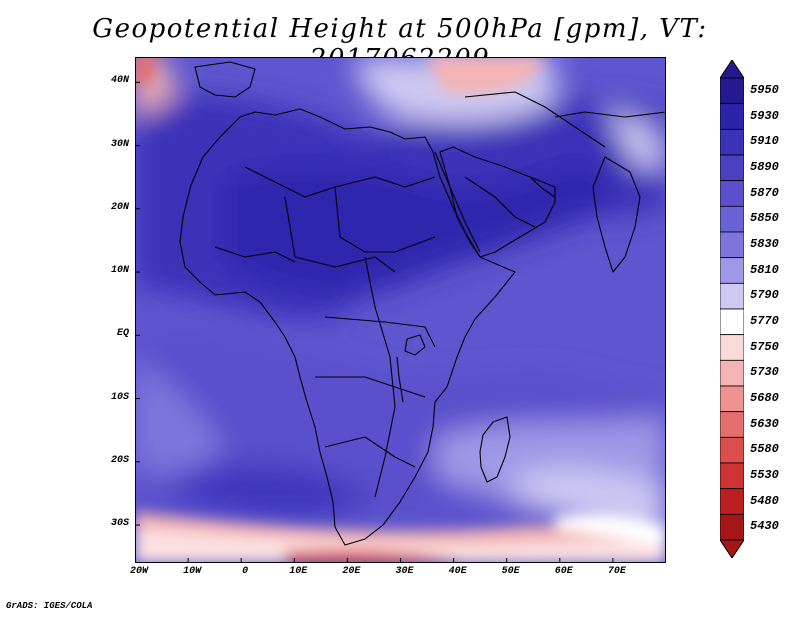 The width and height of the screenshot is (800, 618). I want to click on lon-label: 70E, so click(616, 571).